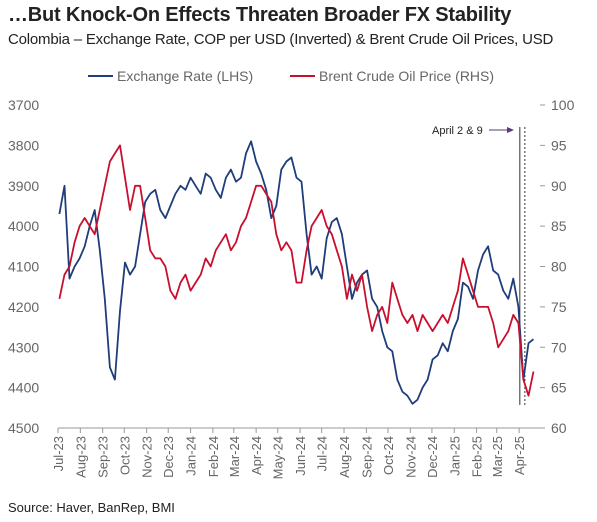  I want to click on right-y-tick-label: 65, so click(559, 388).